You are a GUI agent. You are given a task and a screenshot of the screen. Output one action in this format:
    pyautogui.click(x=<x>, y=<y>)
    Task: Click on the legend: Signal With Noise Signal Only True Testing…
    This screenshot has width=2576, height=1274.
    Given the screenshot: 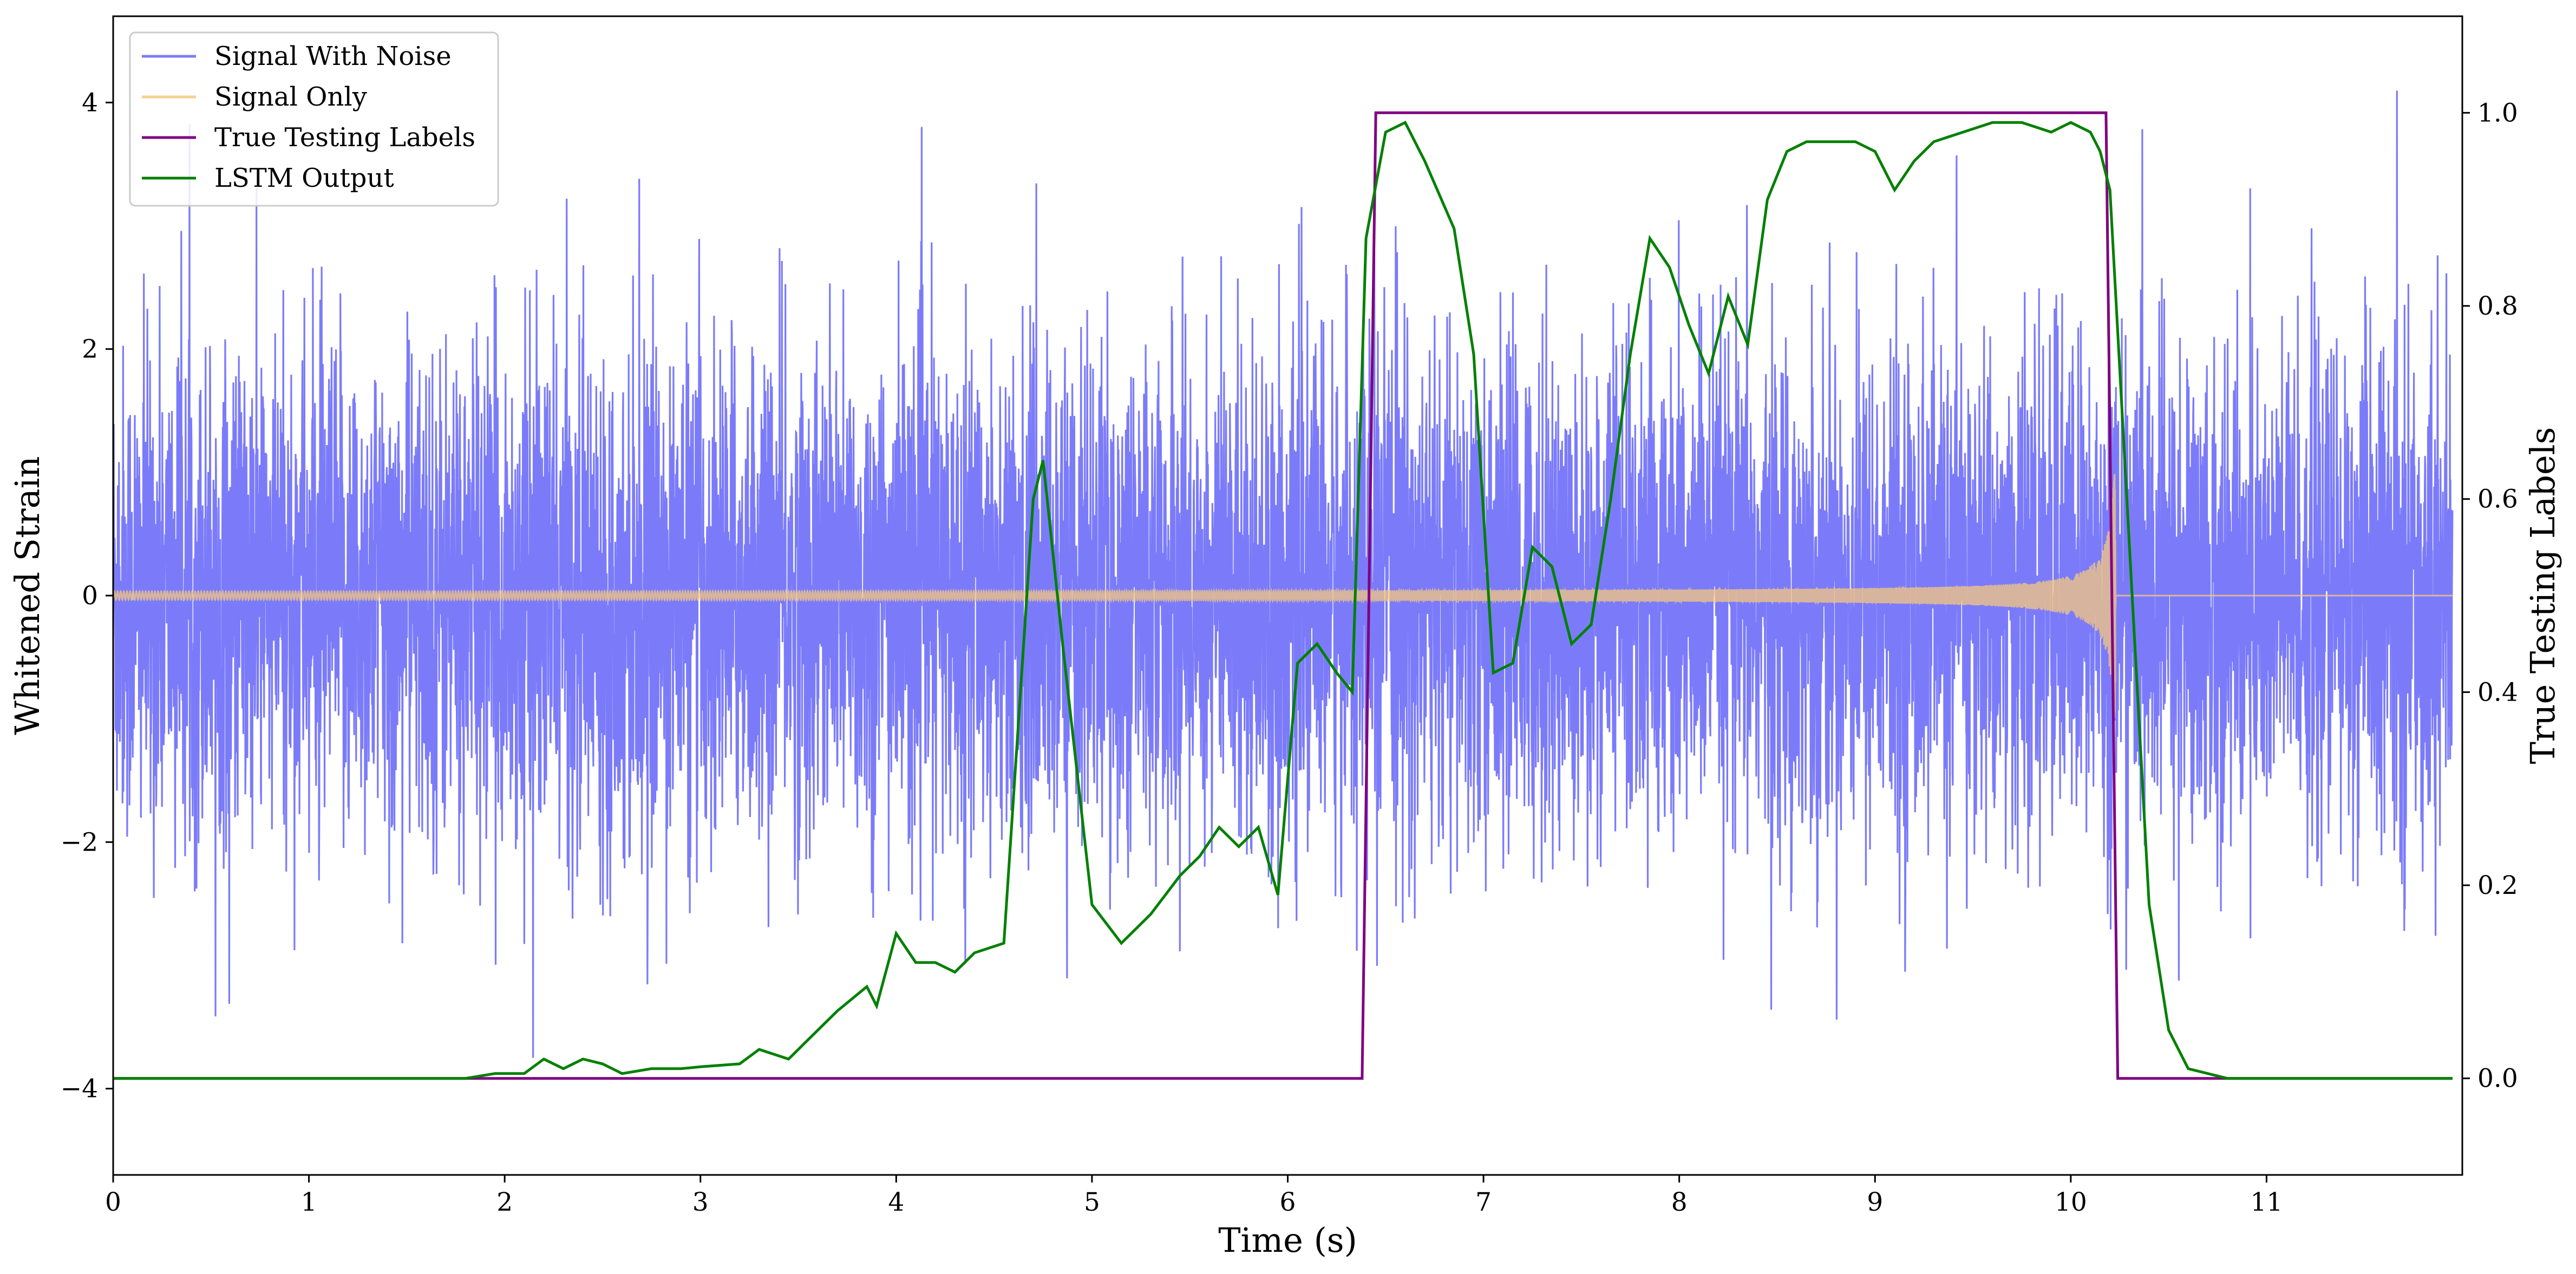 What is the action you would take?
    pyautogui.click(x=314, y=119)
    